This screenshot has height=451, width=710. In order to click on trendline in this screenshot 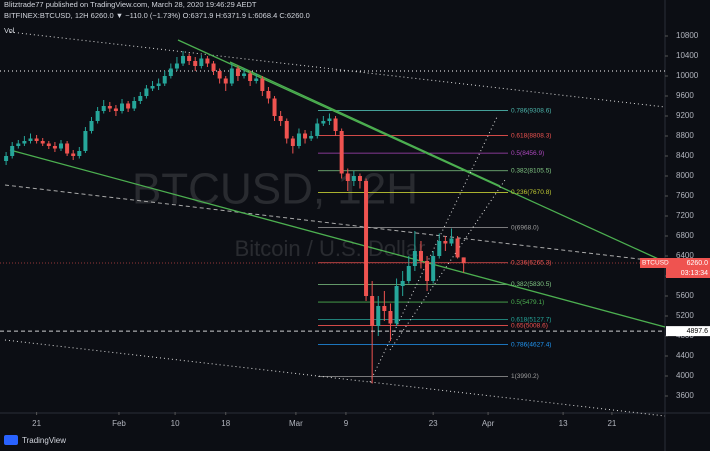, I will do `click(365, 124)`.